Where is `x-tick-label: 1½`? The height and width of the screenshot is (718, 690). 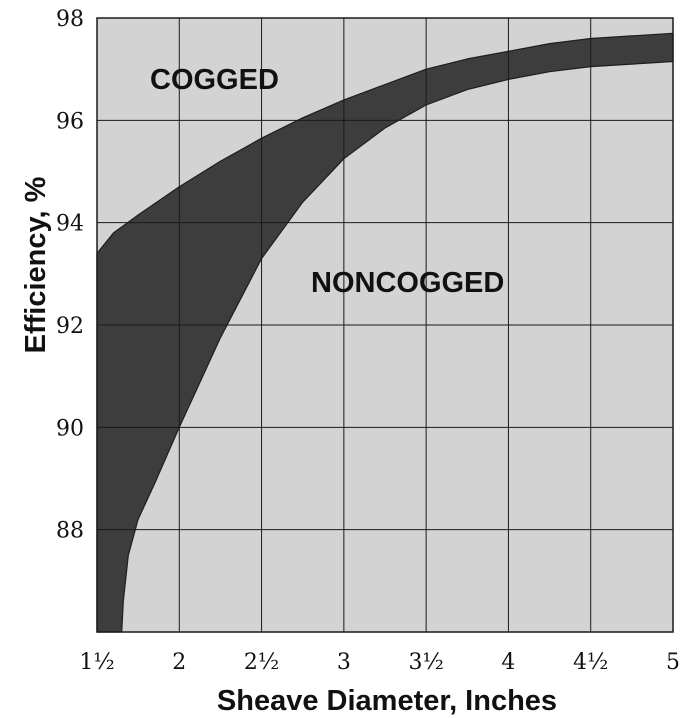
x-tick-label: 1½ is located at coordinates (96, 662).